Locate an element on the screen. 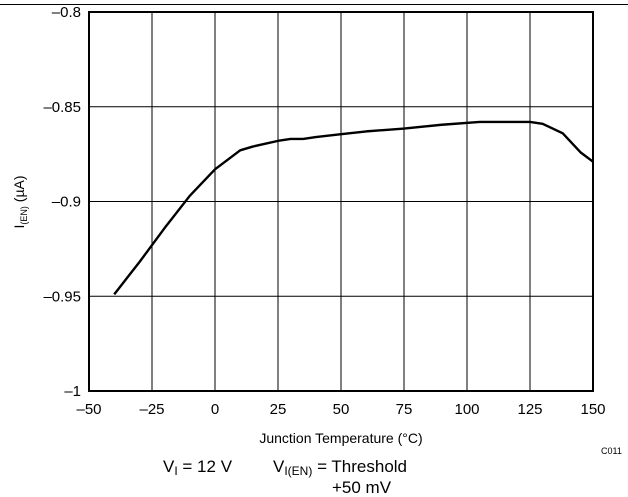 Image resolution: width=628 pixels, height=497 pixels. x-tick-label: 100 is located at coordinates (466, 409).